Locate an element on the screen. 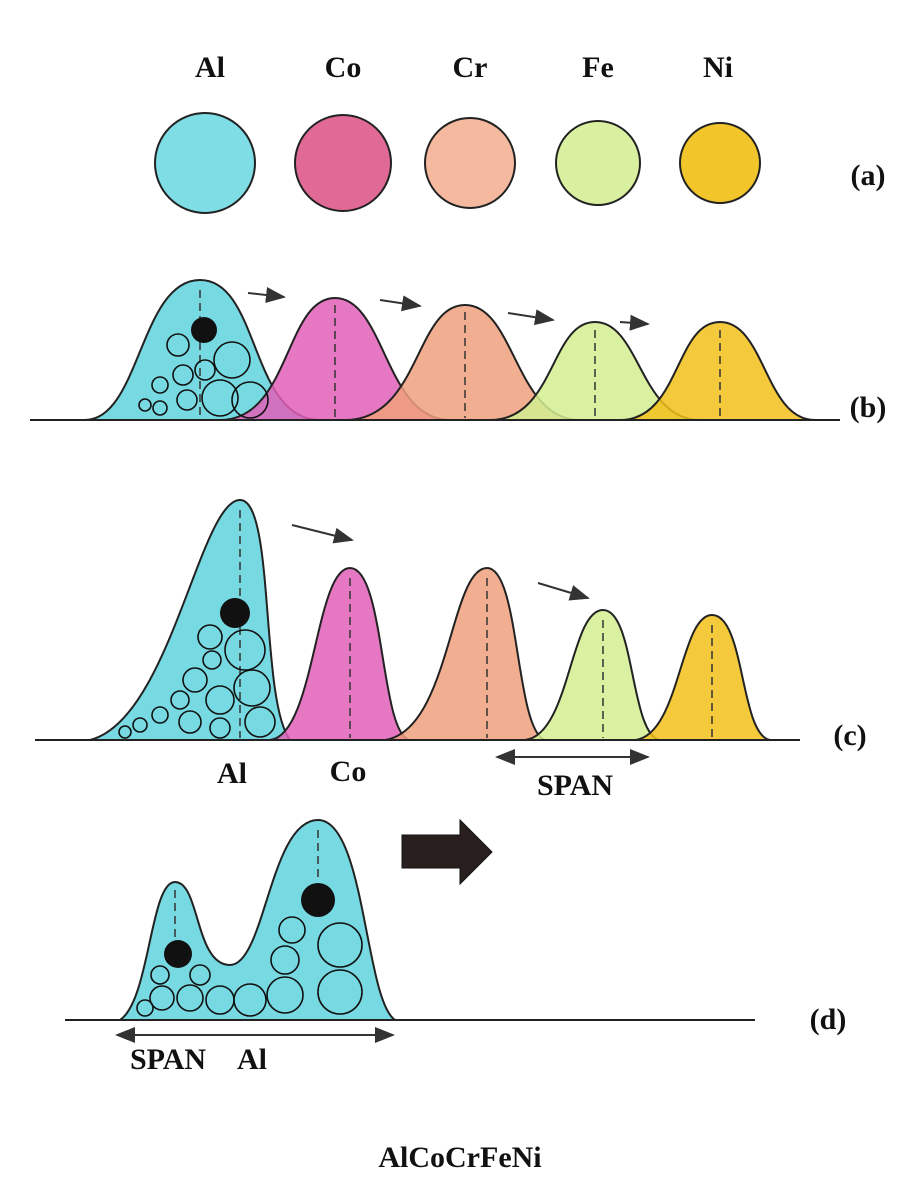 The width and height of the screenshot is (924, 1192). shift-arrow is located at coordinates (447, 852).